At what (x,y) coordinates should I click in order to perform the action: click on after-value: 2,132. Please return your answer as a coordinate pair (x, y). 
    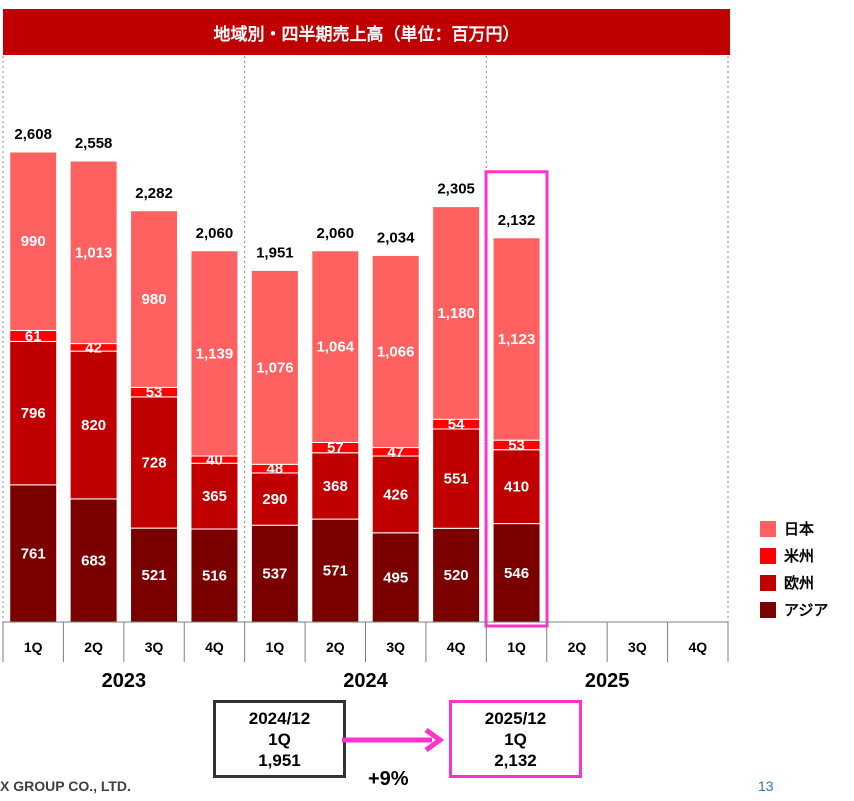
    Looking at the image, I should click on (515, 760).